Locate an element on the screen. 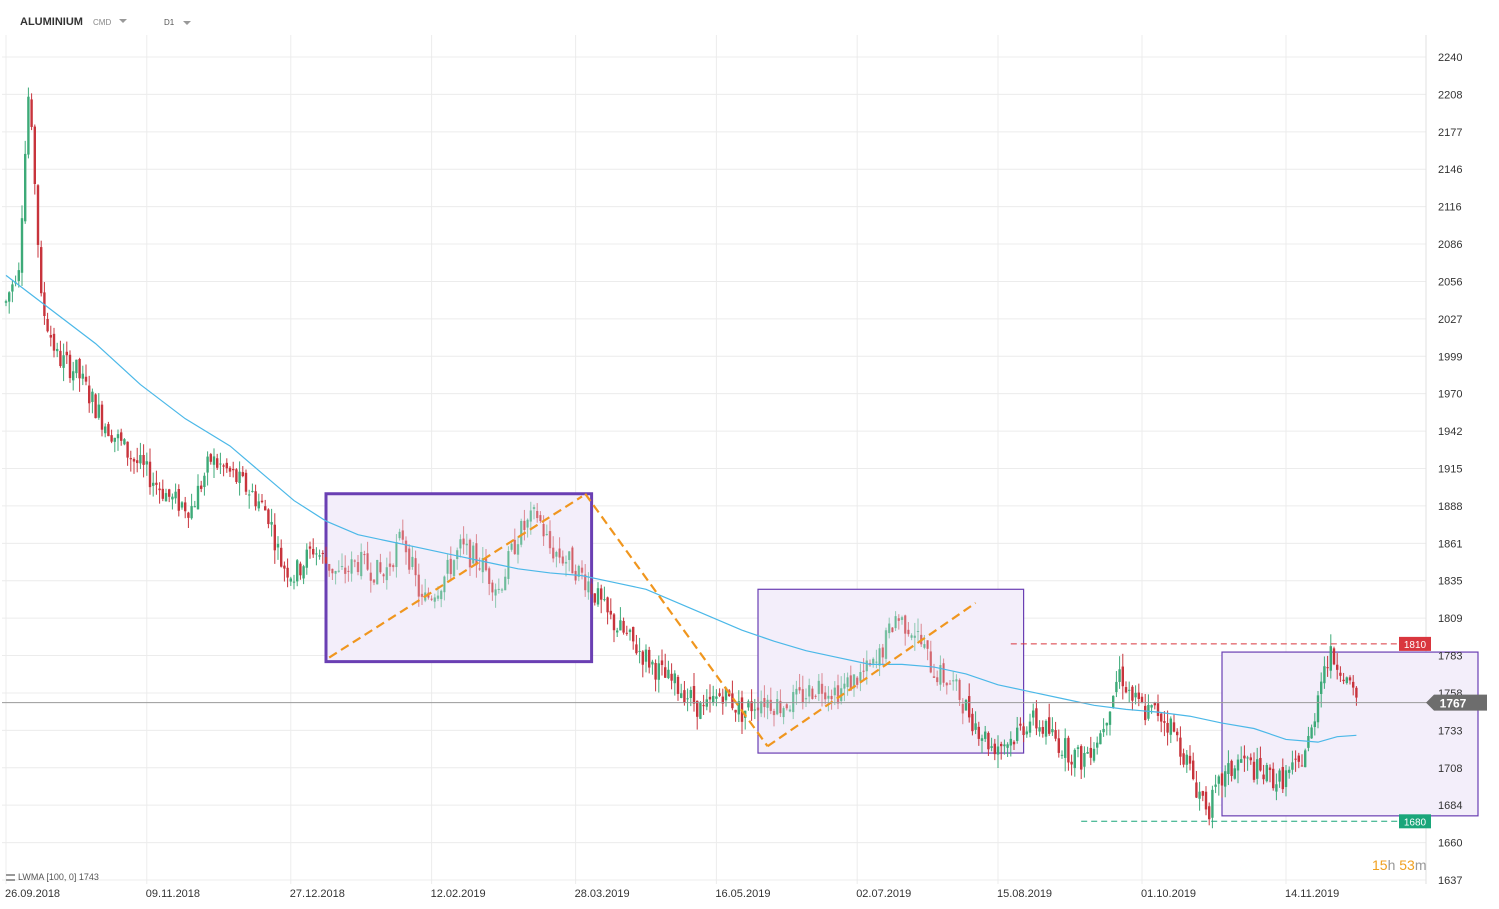  indicator-legend: LWMA [100, 0] 1743 is located at coordinates (52, 877).